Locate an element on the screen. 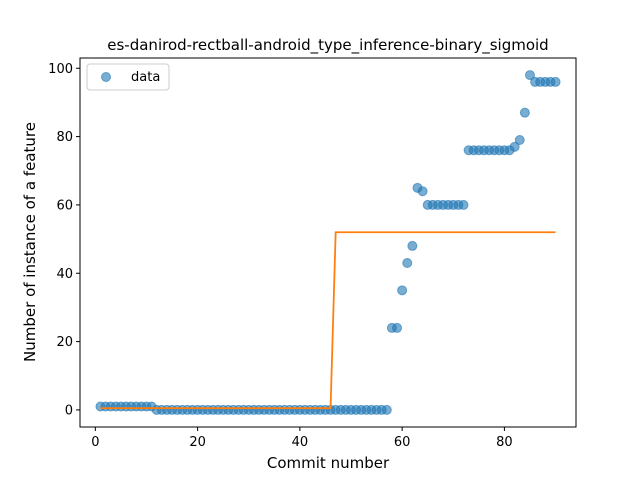 This screenshot has height=480, width=640. y-tick-label: 0 is located at coordinates (69, 410).